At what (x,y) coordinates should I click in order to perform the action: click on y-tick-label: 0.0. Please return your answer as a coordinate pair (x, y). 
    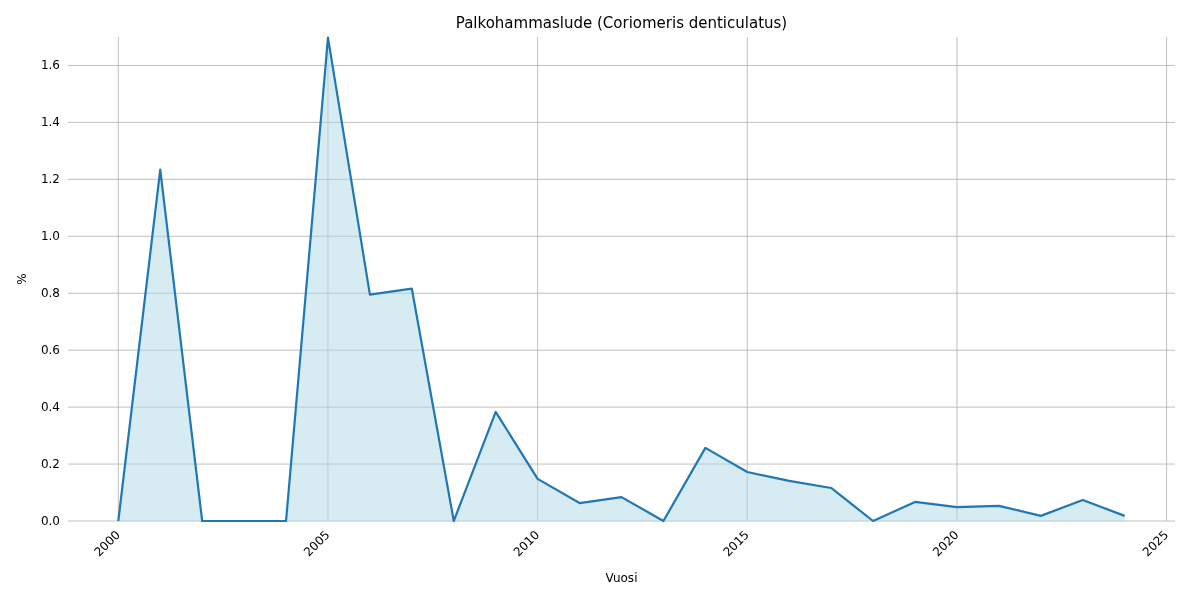
    Looking at the image, I should click on (50, 520).